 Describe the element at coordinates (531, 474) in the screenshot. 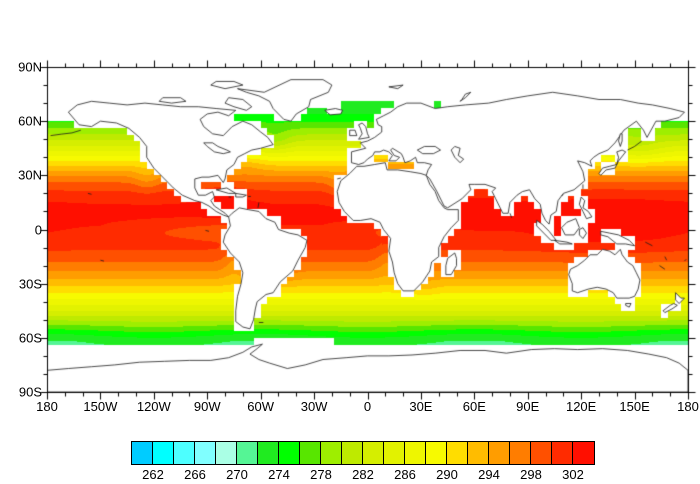

I see `colorbar-tick-label: 298` at that location.